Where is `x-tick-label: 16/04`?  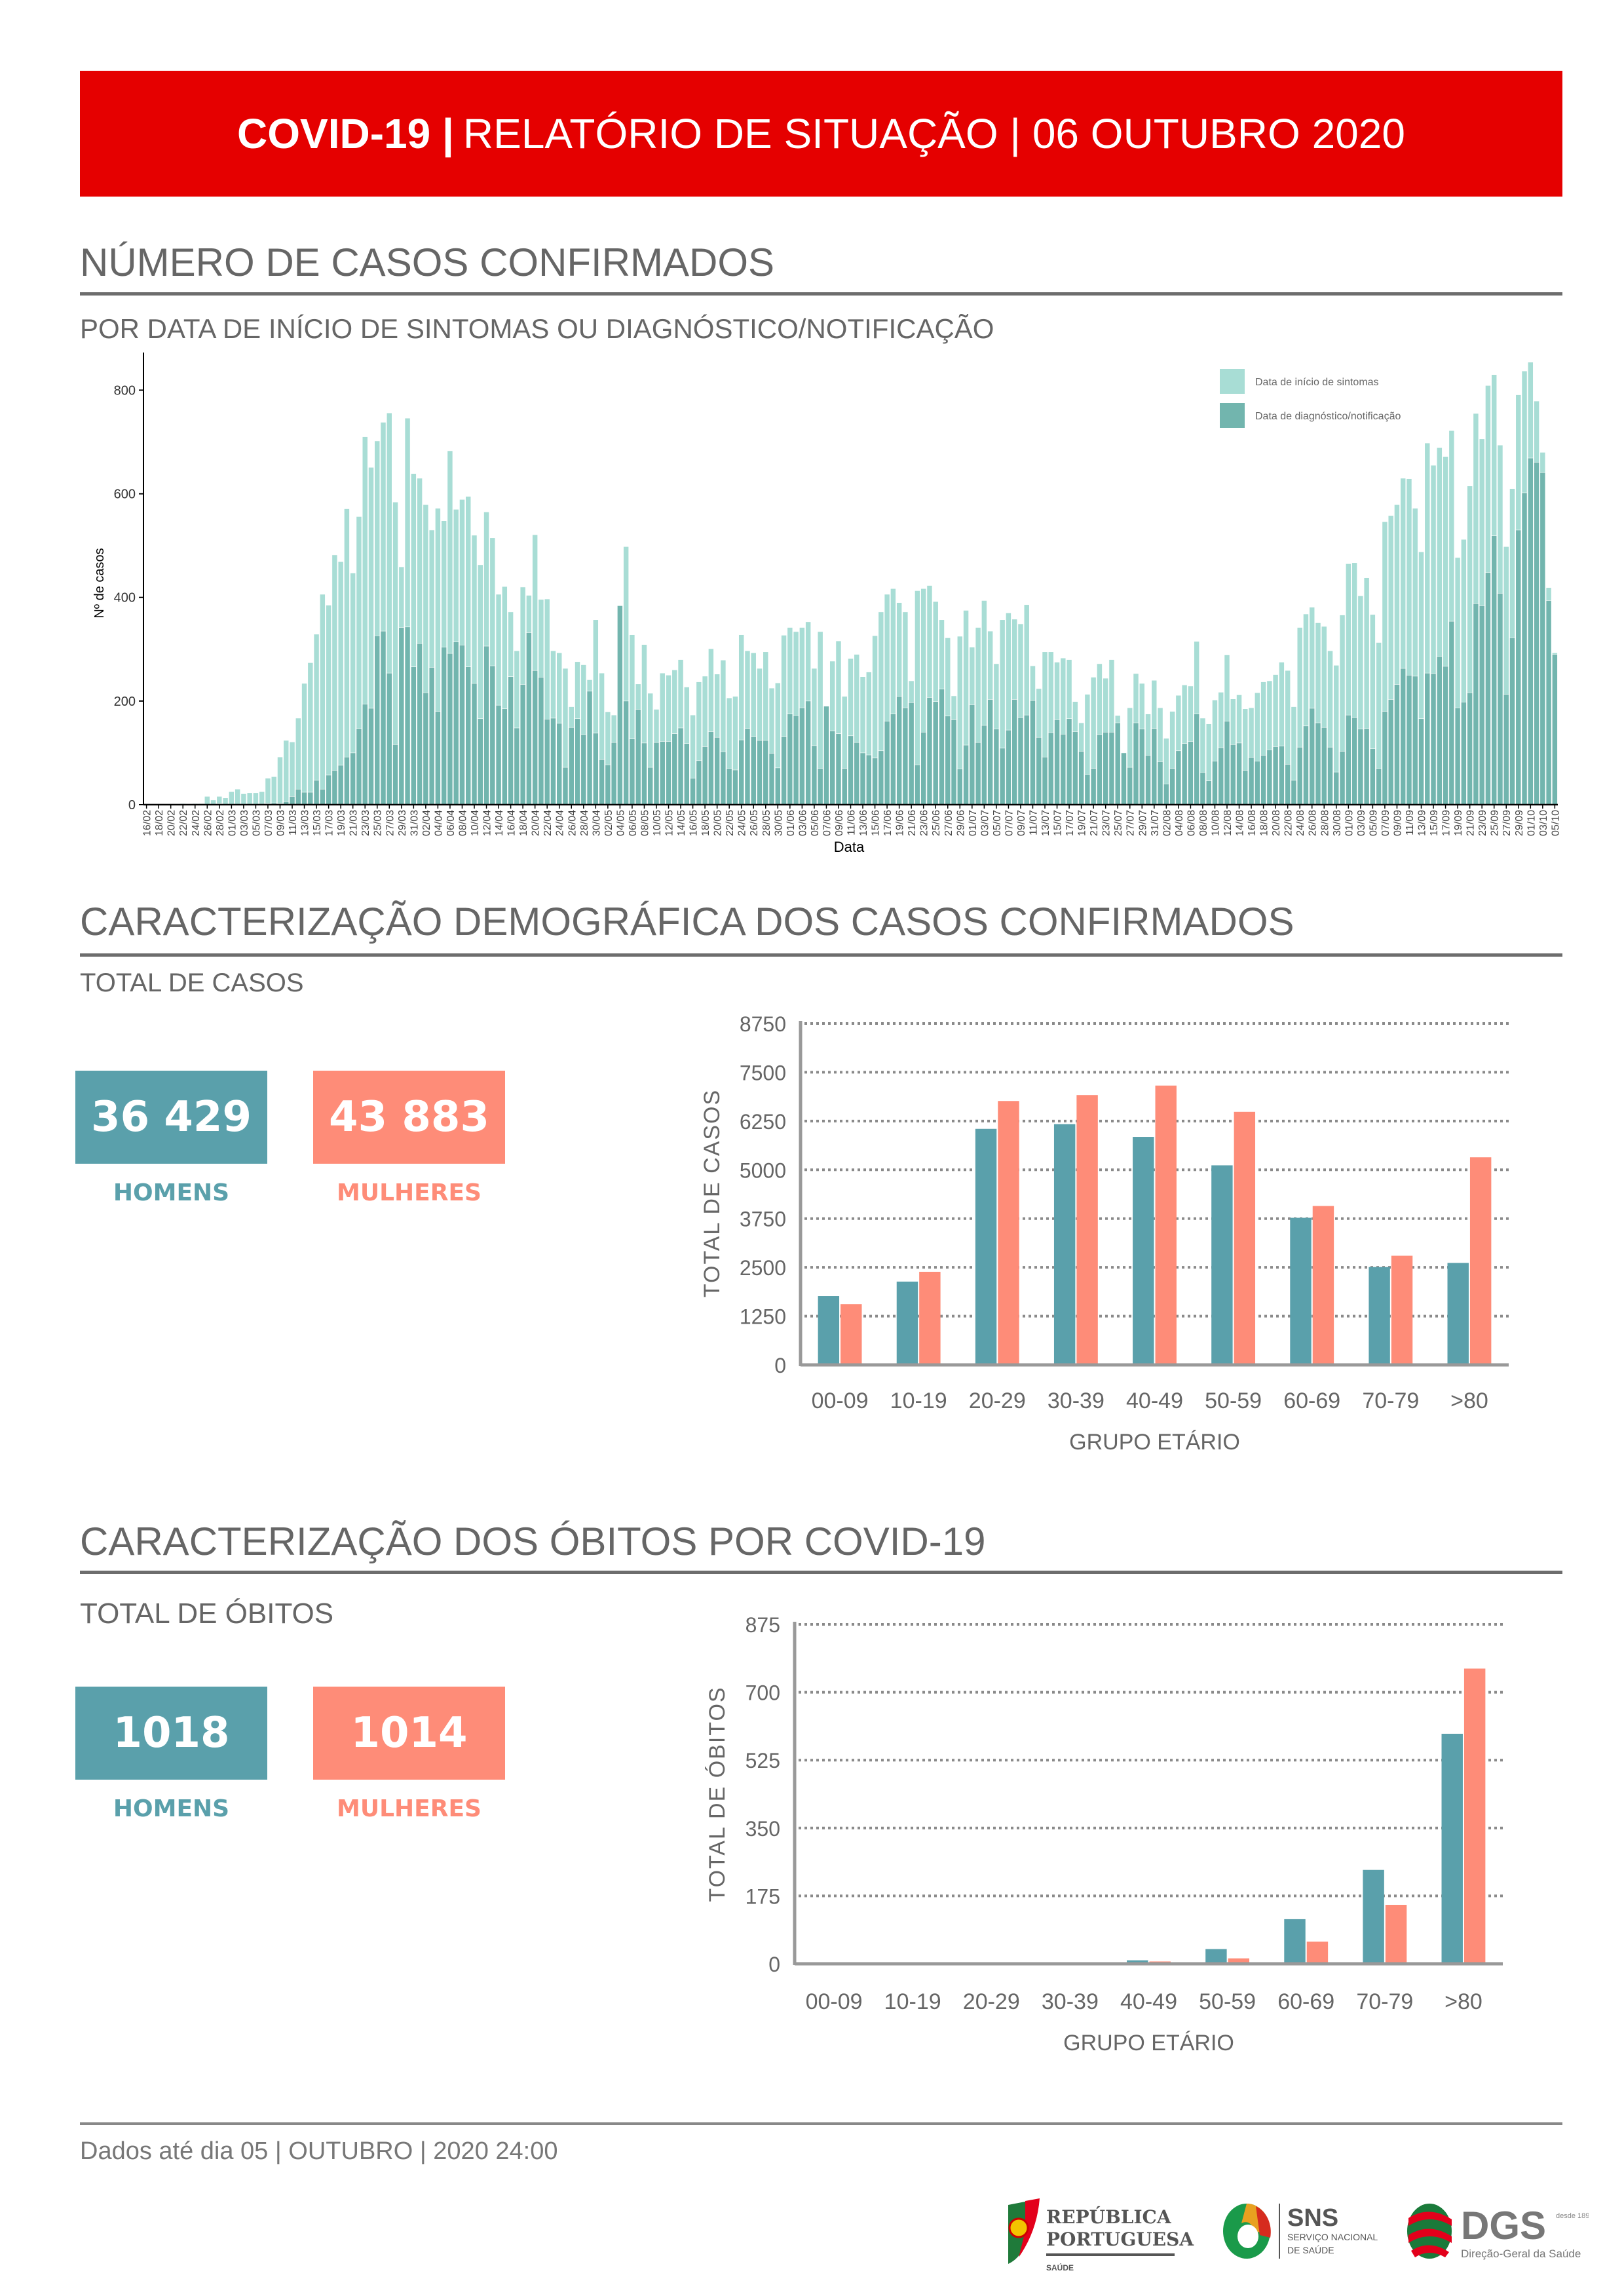 x-tick-label: 16/04 is located at coordinates (512, 823).